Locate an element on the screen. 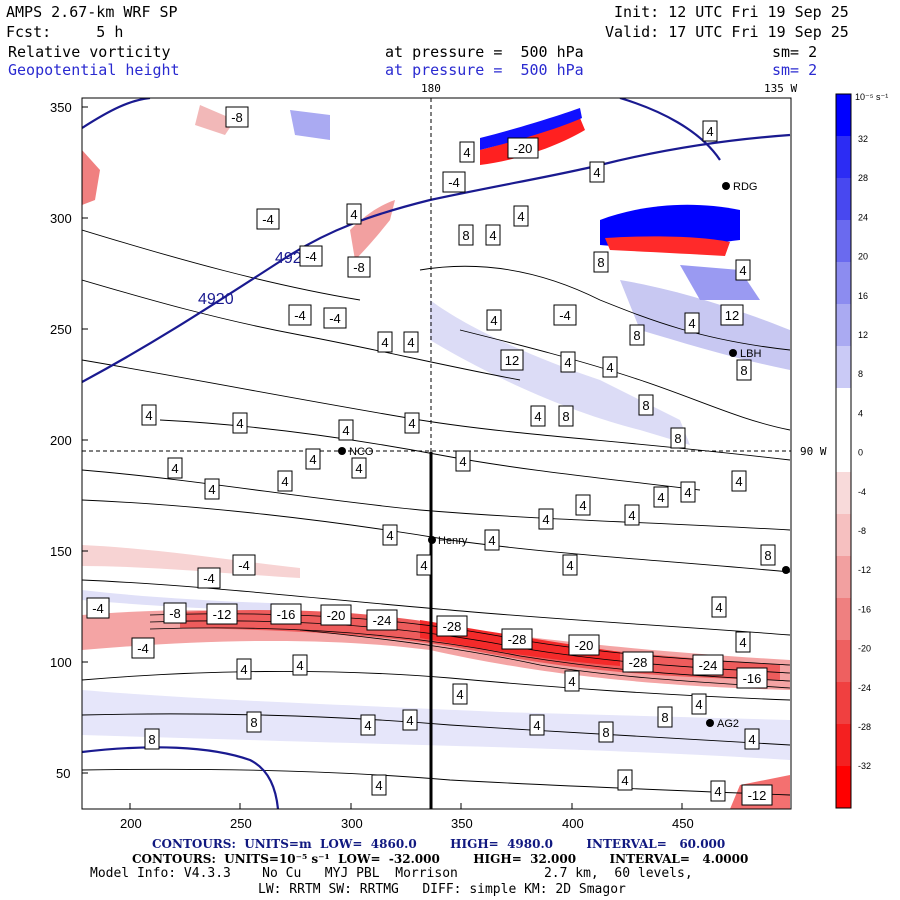  vorticity-contour-label: -24 is located at coordinates (382, 620).